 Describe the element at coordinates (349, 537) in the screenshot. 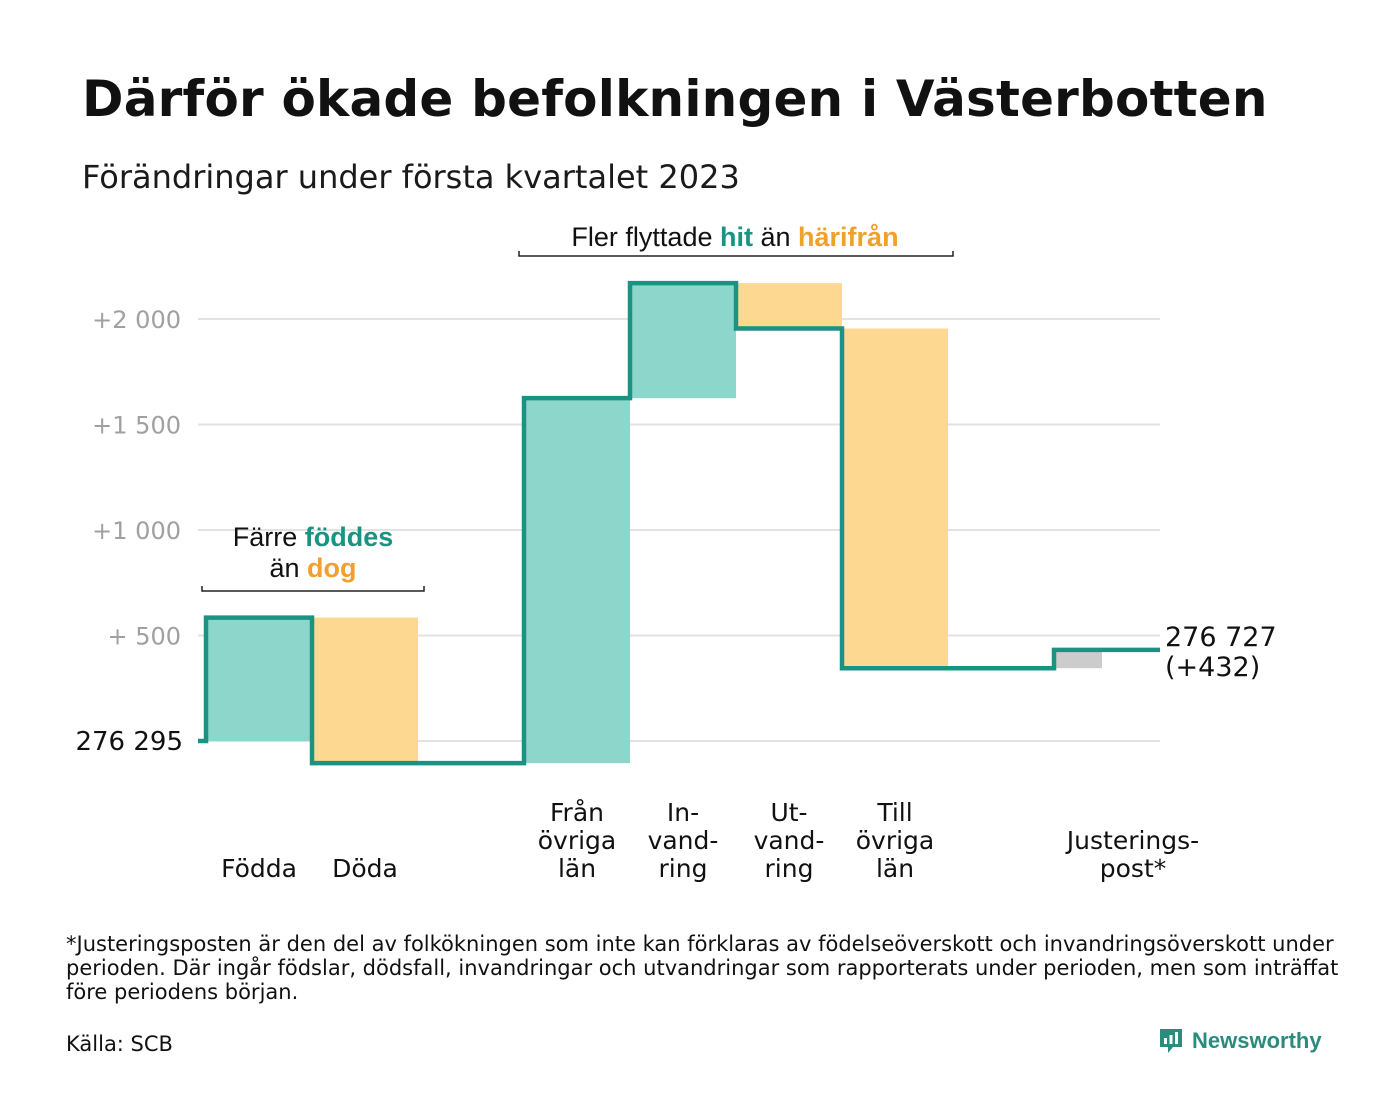

I see `annotation-text-part: föddes` at that location.